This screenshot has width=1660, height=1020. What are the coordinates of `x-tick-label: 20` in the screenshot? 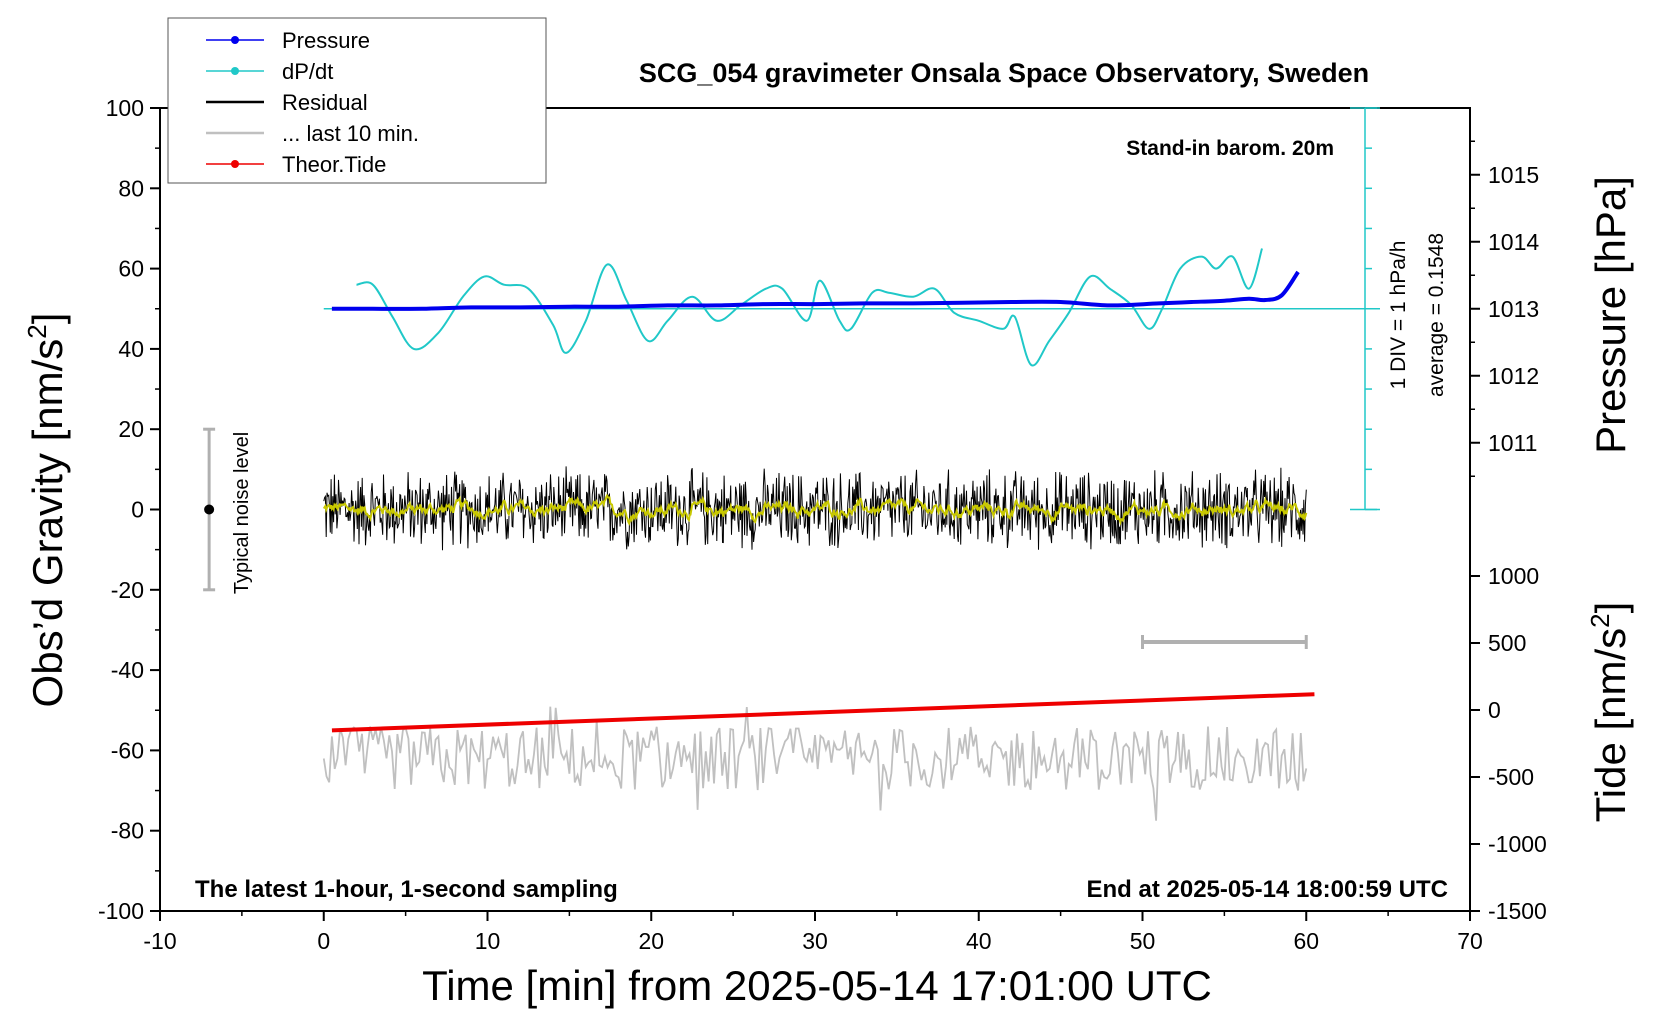 It's located at (651, 941).